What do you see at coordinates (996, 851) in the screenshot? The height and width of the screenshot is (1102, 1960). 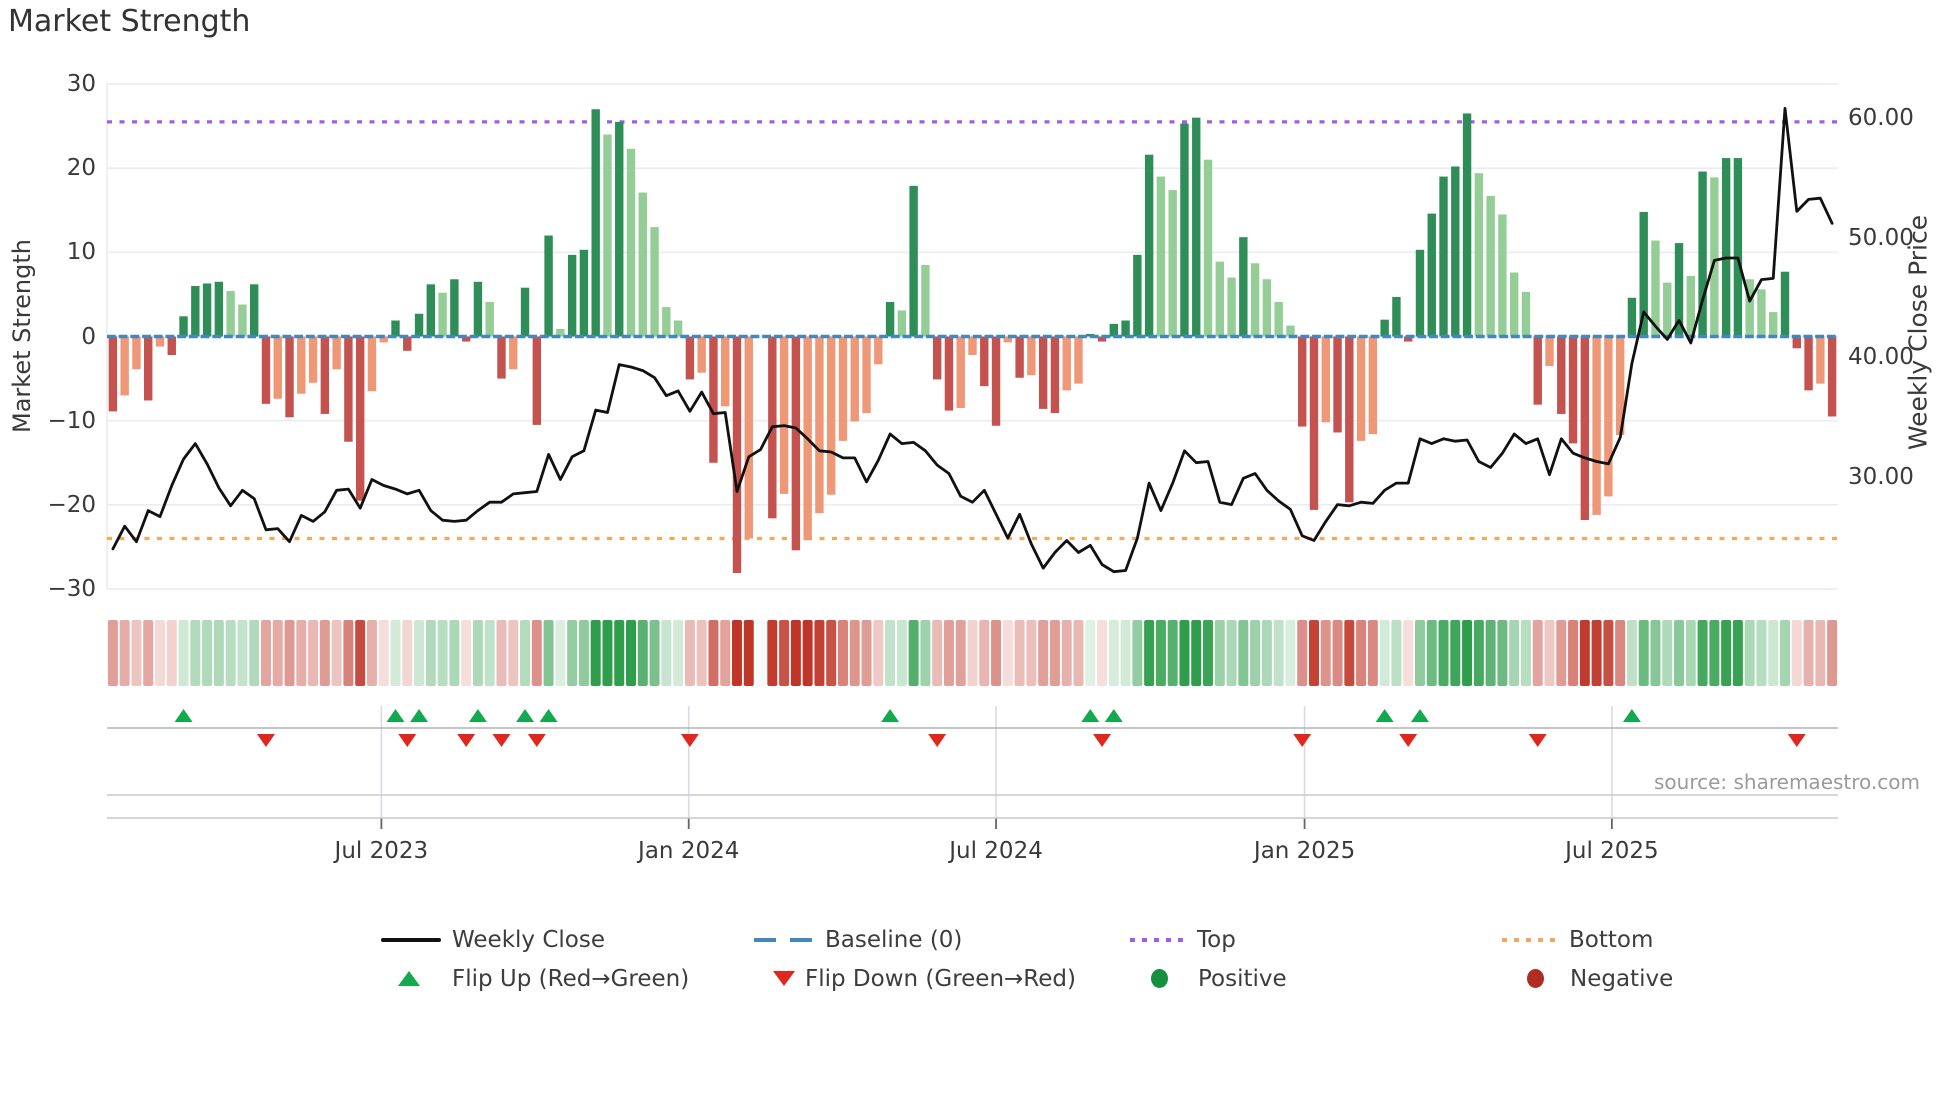 I see `x-tick-label: Jul 2024` at bounding box center [996, 851].